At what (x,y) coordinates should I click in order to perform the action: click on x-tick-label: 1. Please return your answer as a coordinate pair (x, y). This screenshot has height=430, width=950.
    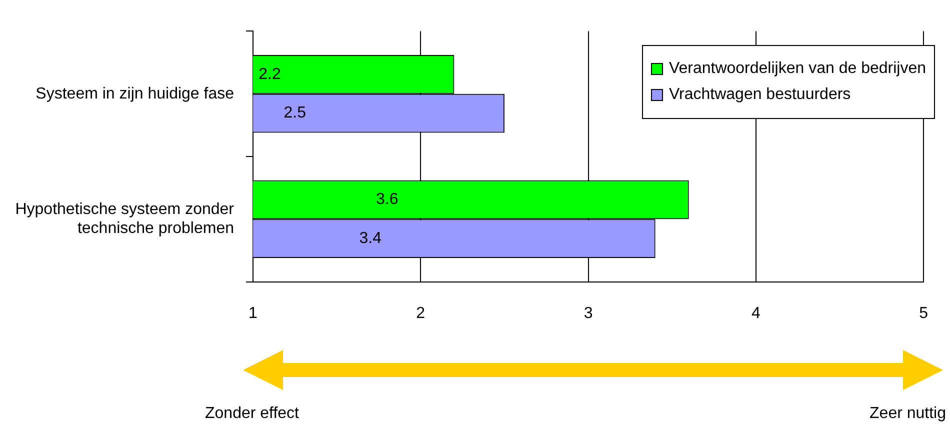
    Looking at the image, I should click on (253, 313).